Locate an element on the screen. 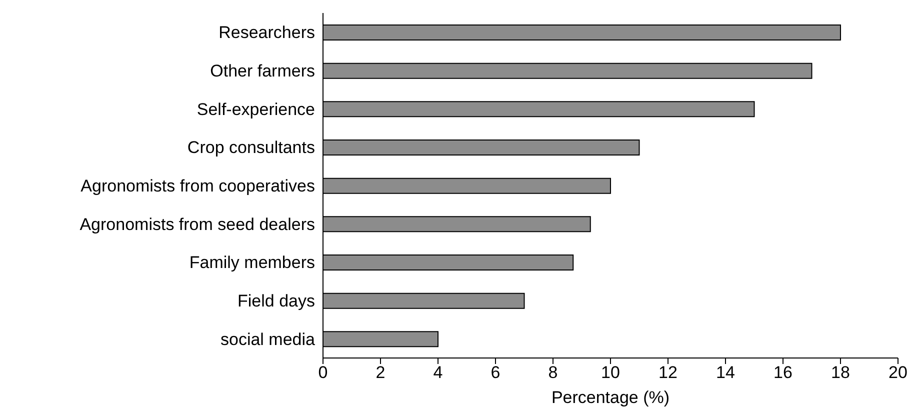 This screenshot has height=413, width=917. y-tick-label: Other farmers is located at coordinates (262, 71).